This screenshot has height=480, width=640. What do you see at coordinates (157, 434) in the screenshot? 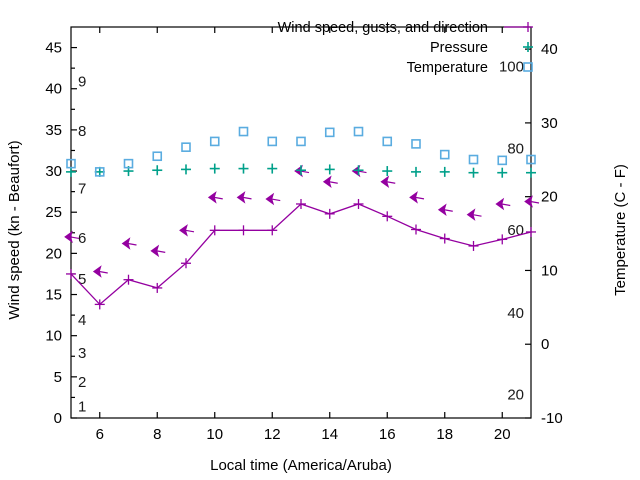
I see `x-tick-label: 8` at bounding box center [157, 434].